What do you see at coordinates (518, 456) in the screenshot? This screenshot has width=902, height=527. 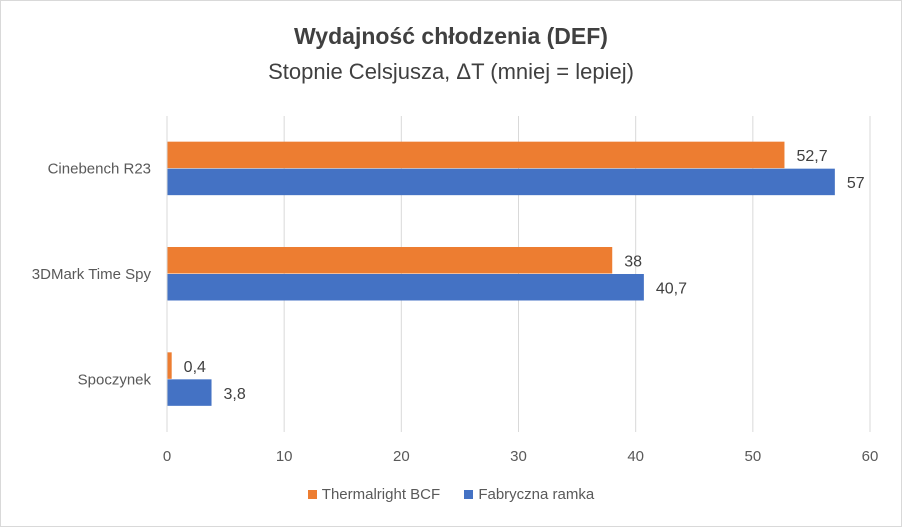 I see `x-tick-label: 30` at bounding box center [518, 456].